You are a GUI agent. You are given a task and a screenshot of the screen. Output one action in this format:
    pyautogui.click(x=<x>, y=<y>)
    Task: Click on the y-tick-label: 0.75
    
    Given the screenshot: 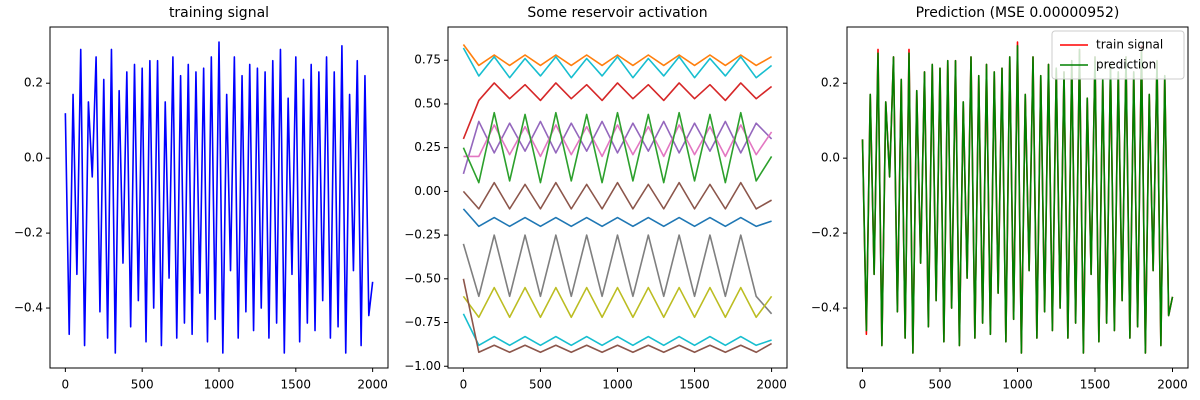 What is the action you would take?
    pyautogui.click(x=427, y=60)
    